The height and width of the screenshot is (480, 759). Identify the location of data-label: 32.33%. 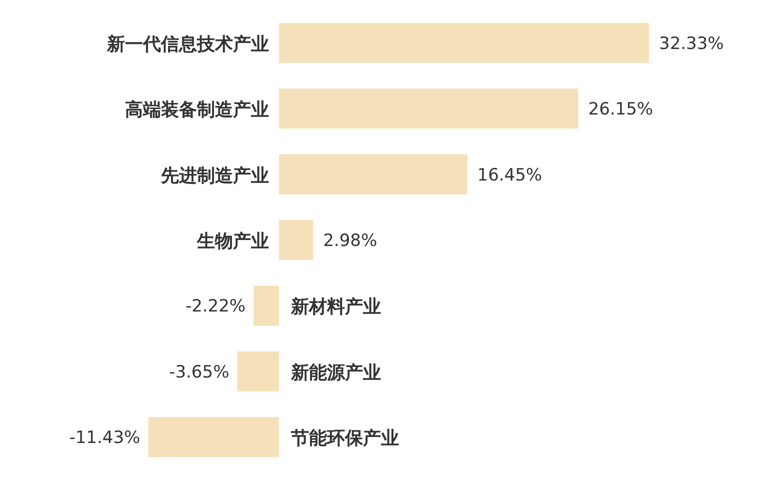
(691, 44).